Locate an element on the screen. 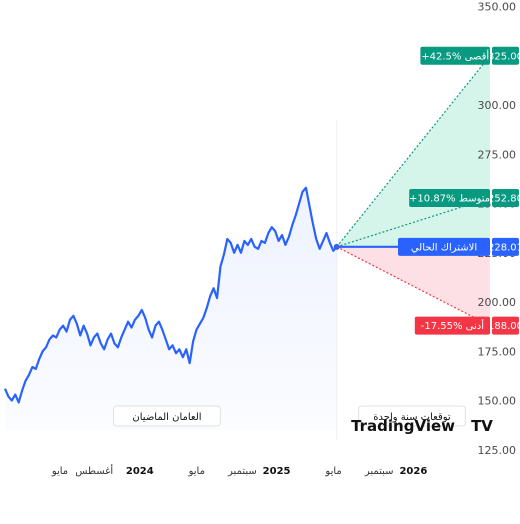 This screenshot has height=524, width=520. badge-avg: 252.80+10.87% متوسط is located at coordinates (464, 197).